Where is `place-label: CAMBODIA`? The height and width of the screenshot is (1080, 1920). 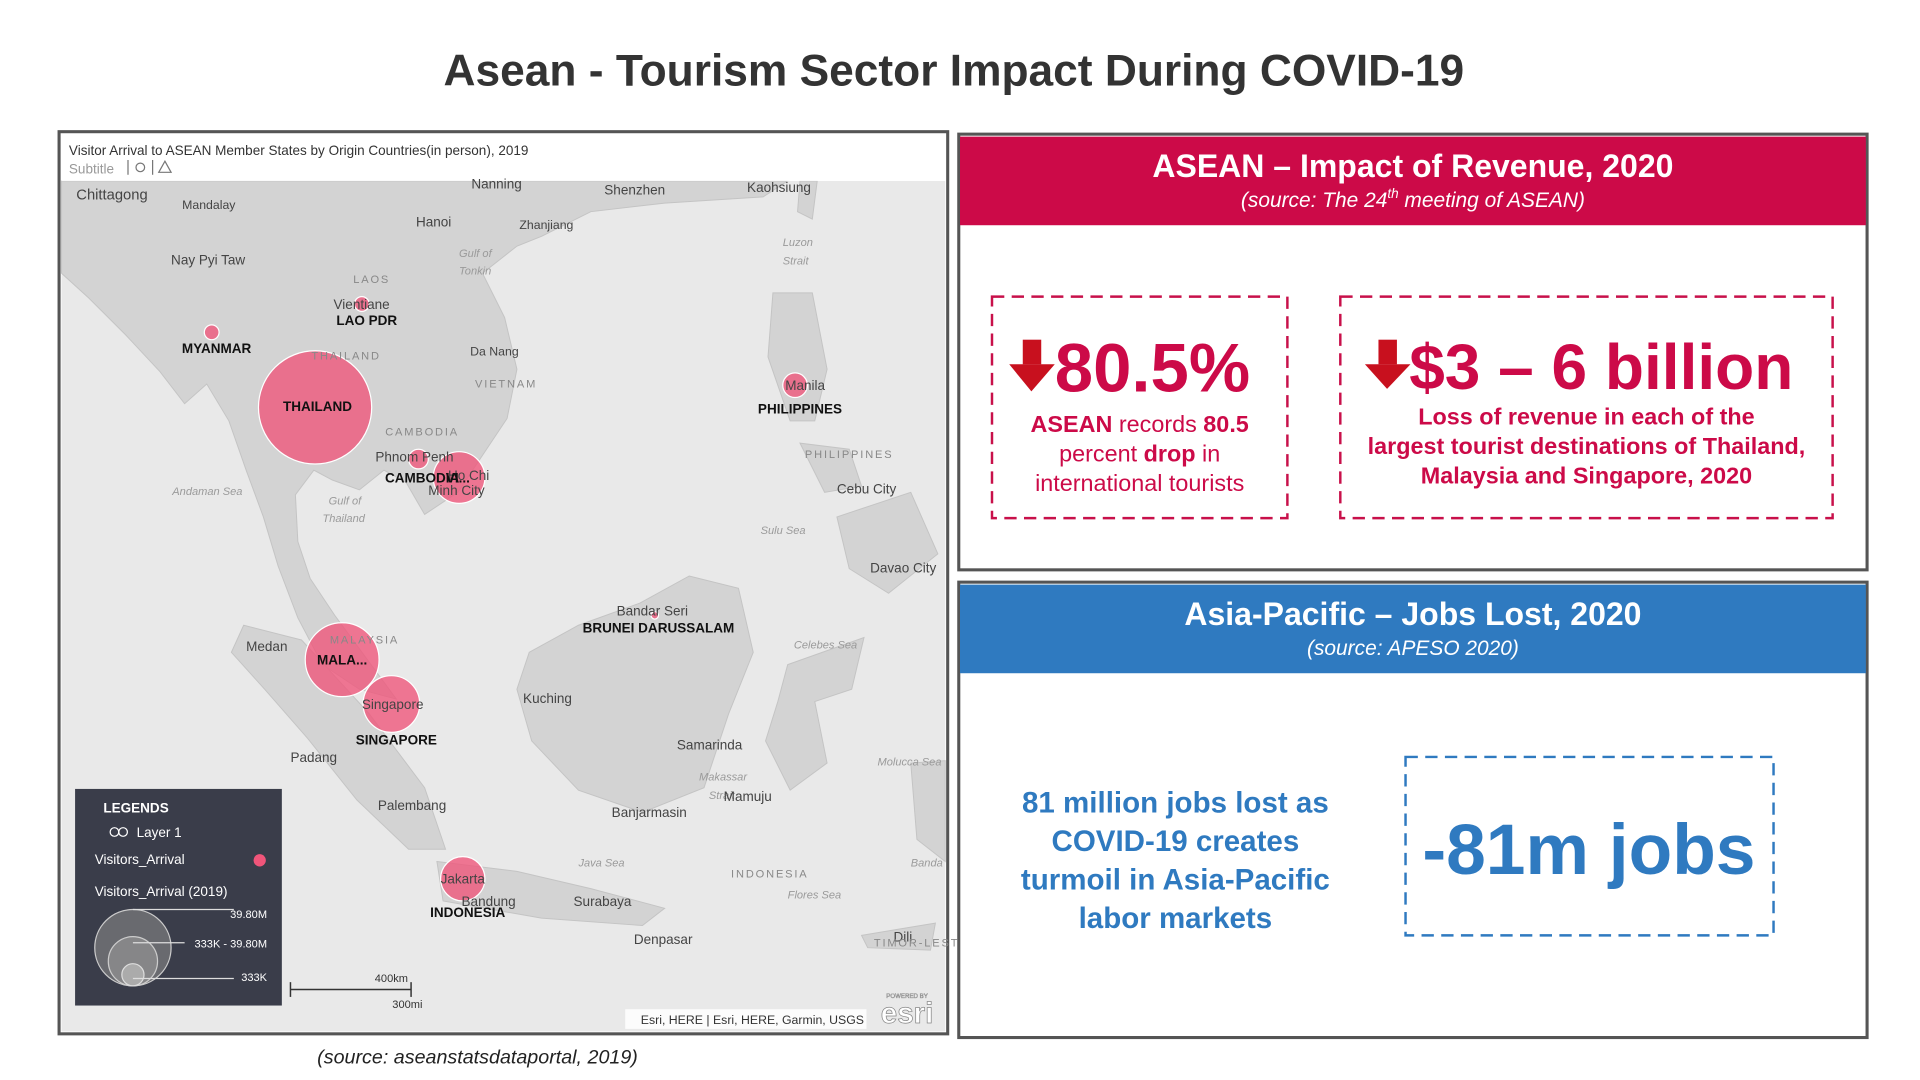
place-label: CAMBODIA is located at coordinates (422, 433).